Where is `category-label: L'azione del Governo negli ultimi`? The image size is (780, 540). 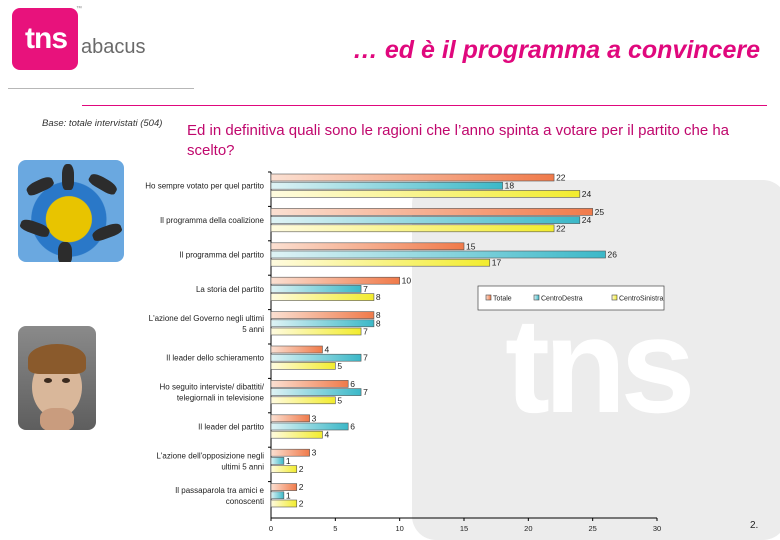 category-label: L'azione del Governo negli ultimi is located at coordinates (207, 318).